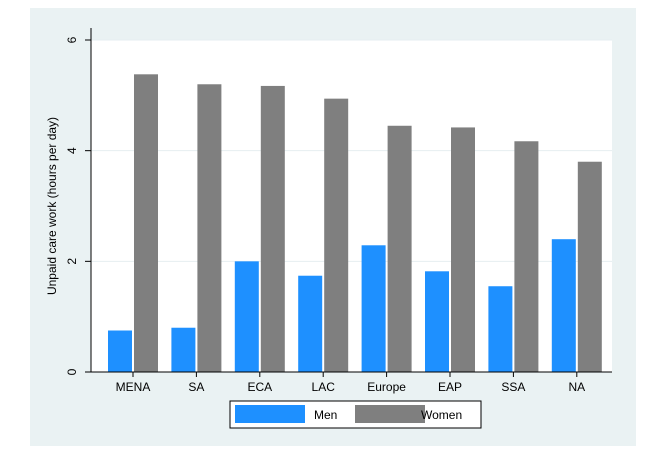  I want to click on bar-women-eca, so click(272, 228).